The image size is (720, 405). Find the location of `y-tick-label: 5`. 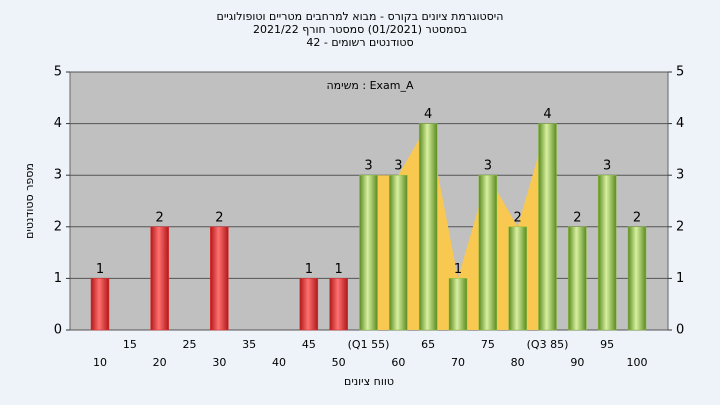

y-tick-label: 5 is located at coordinates (58, 72).